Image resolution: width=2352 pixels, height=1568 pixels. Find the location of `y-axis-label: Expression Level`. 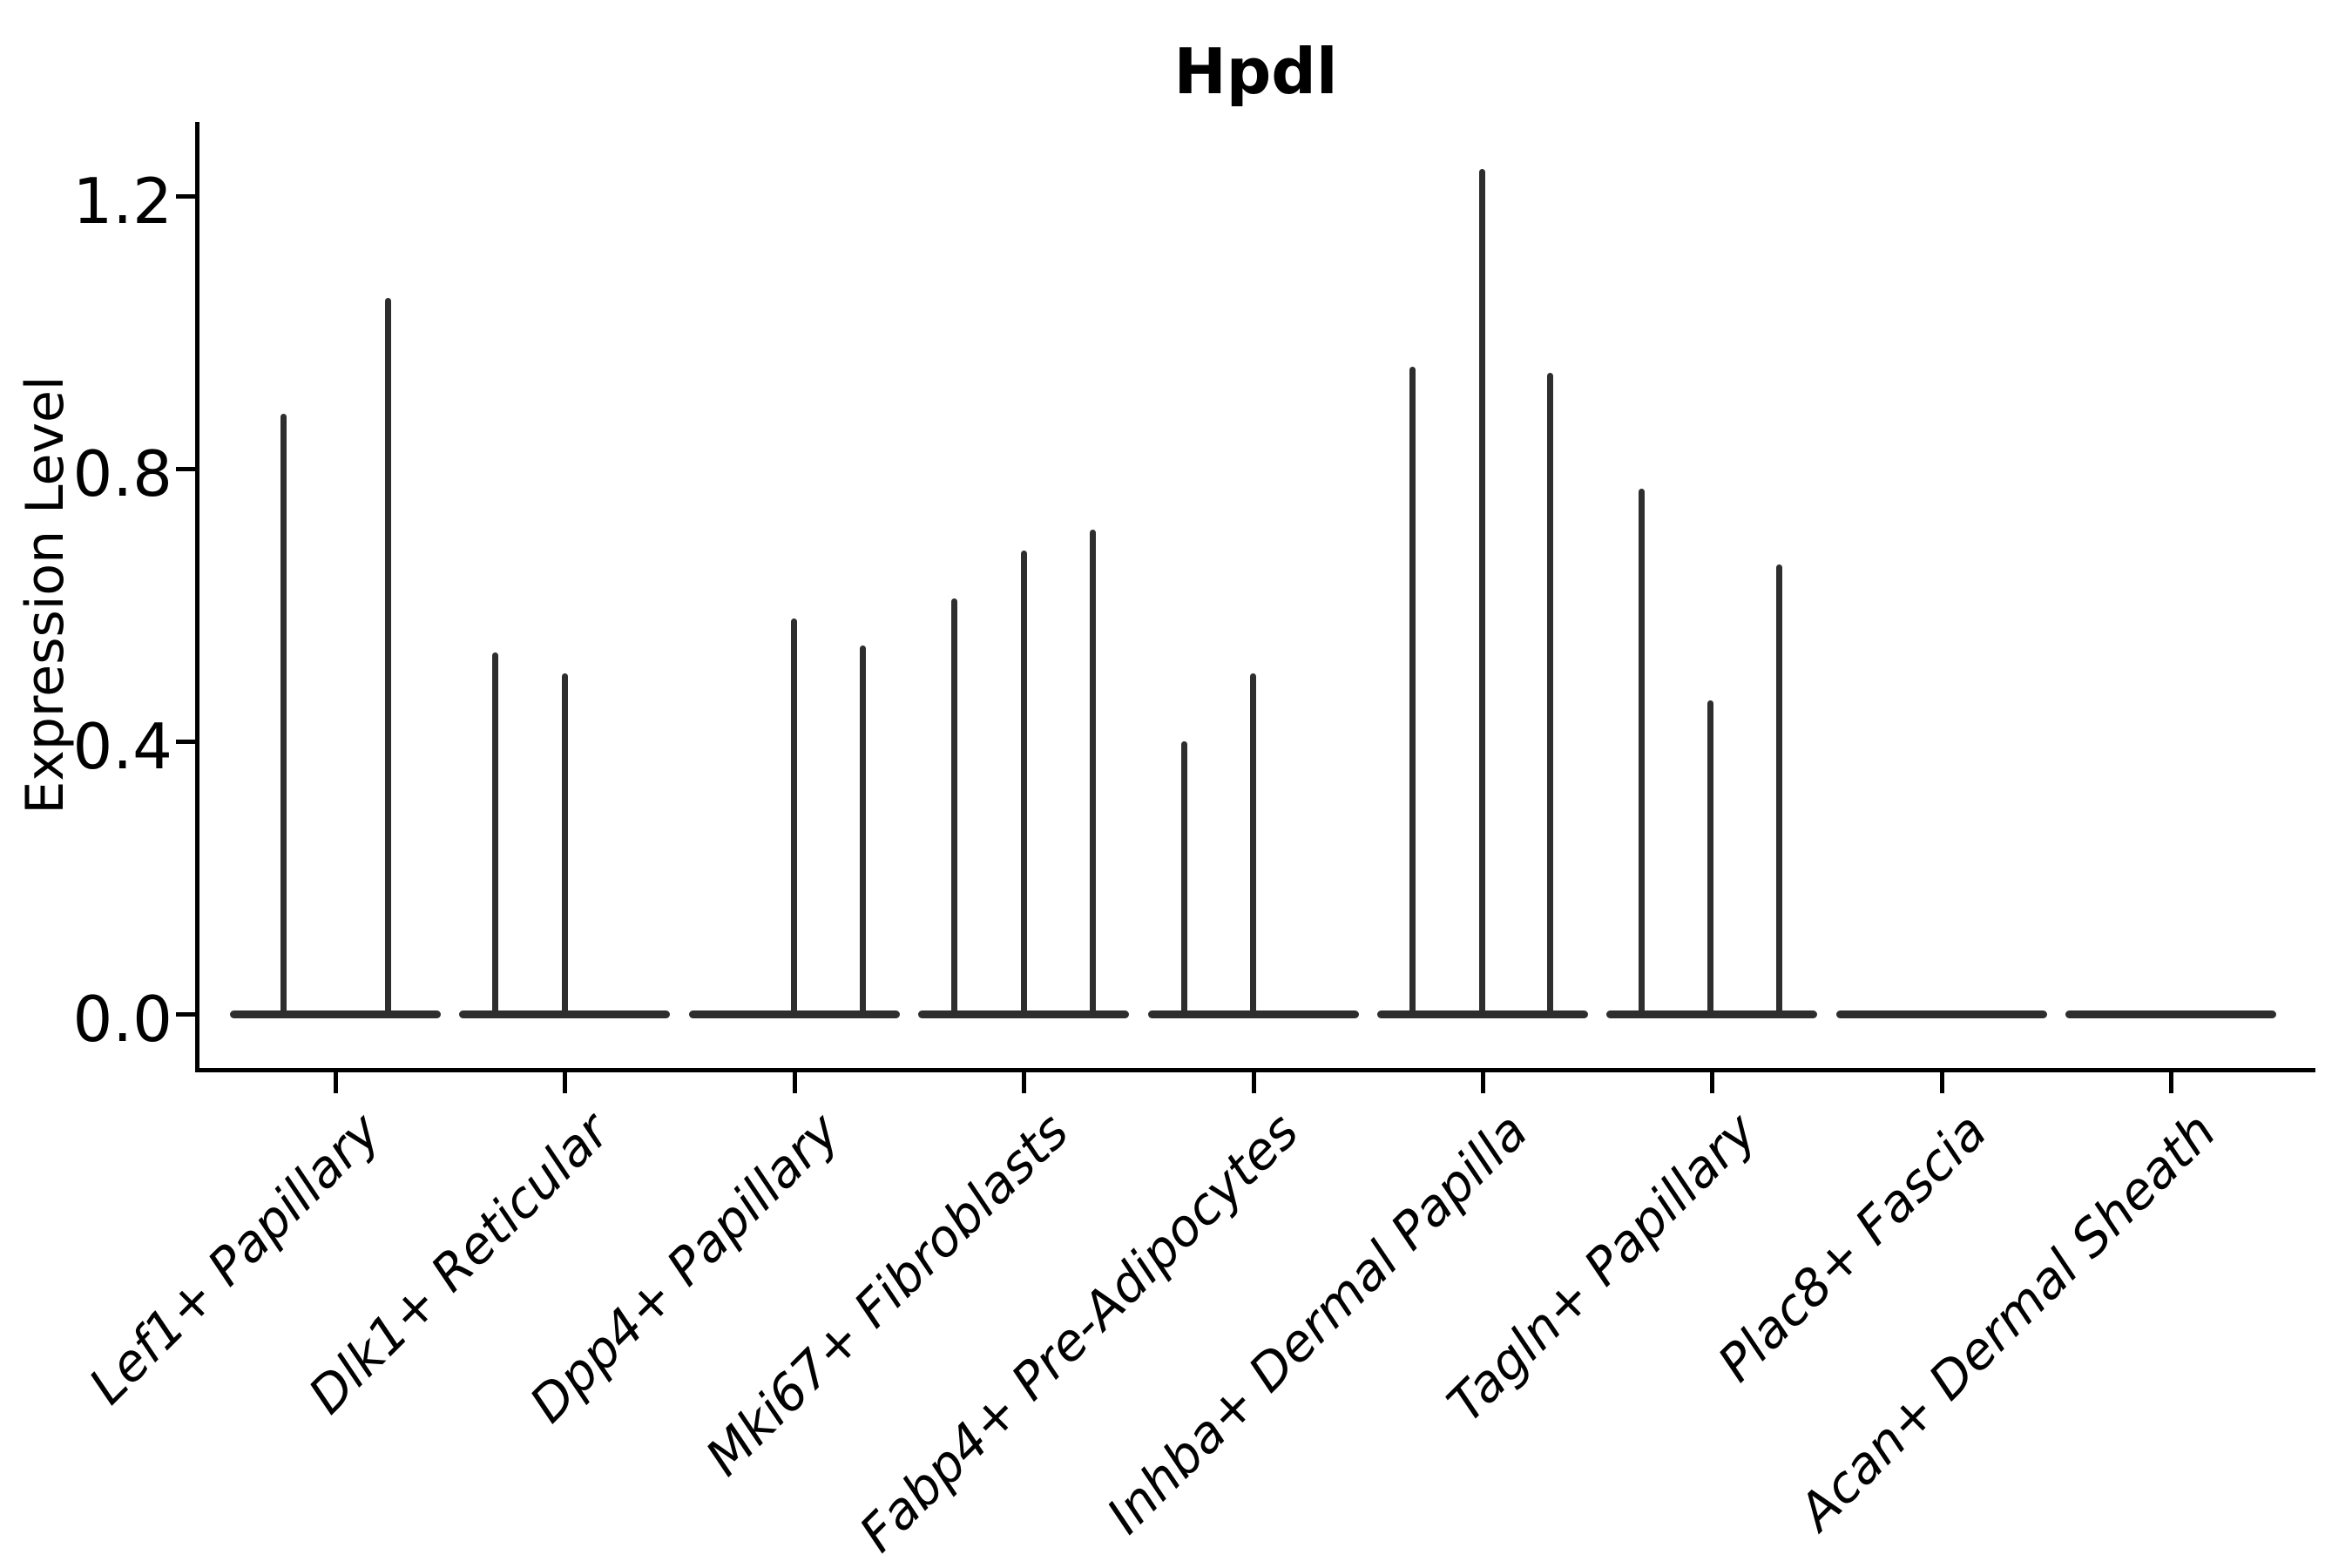

y-axis-label: Expression Level is located at coordinates (45, 594).